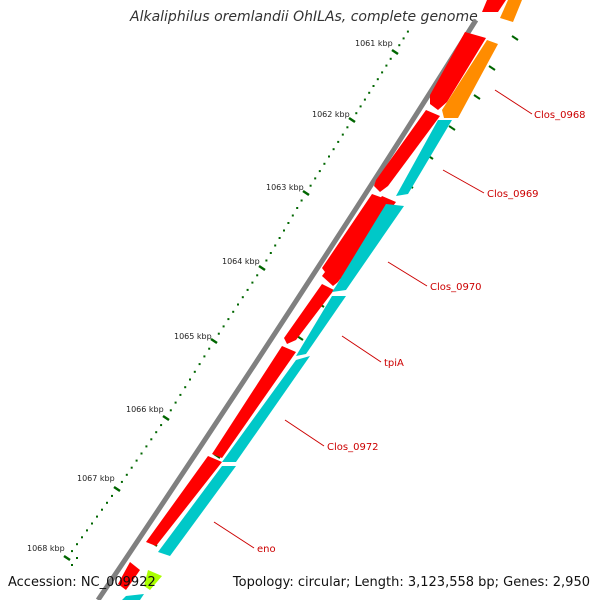 The width and height of the screenshot is (600, 600). Describe the element at coordinates (193, 336) in the screenshot. I see `ruler-label: 1065 kbp` at that location.